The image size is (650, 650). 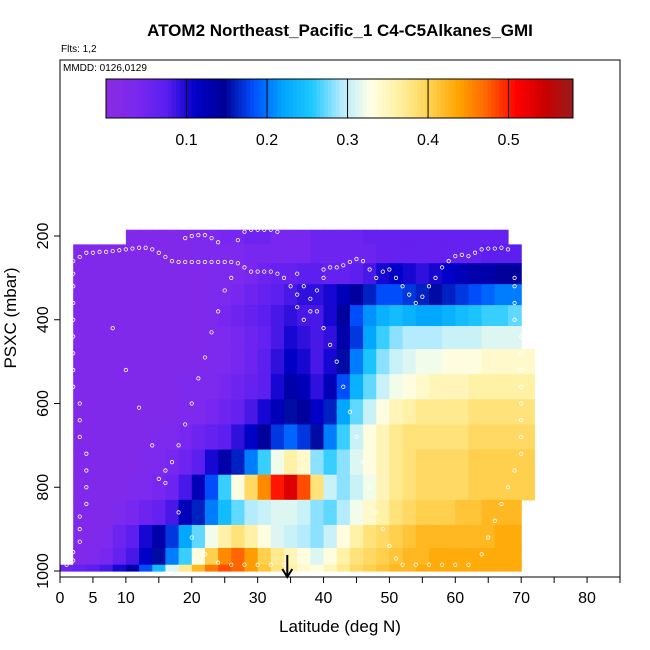 I want to click on x-tick-label: 80, so click(x=587, y=598).